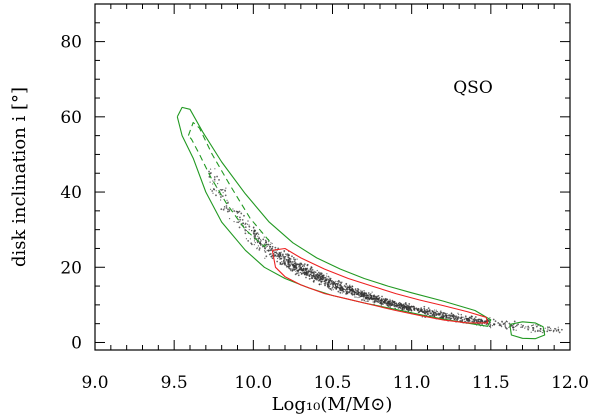 The height and width of the screenshot is (418, 600). I want to click on x-tick-label: 9.5, so click(174, 383).